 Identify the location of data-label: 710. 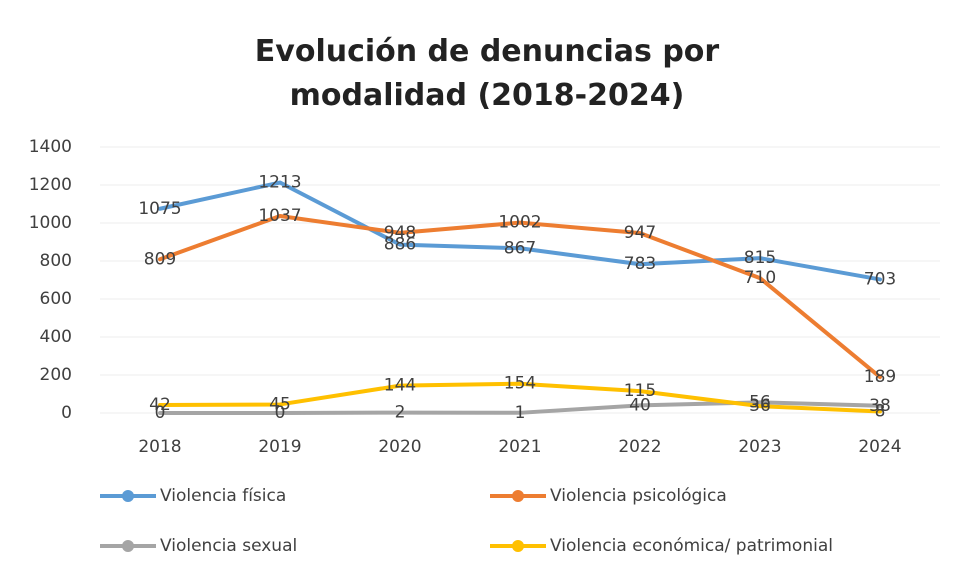
(760, 278).